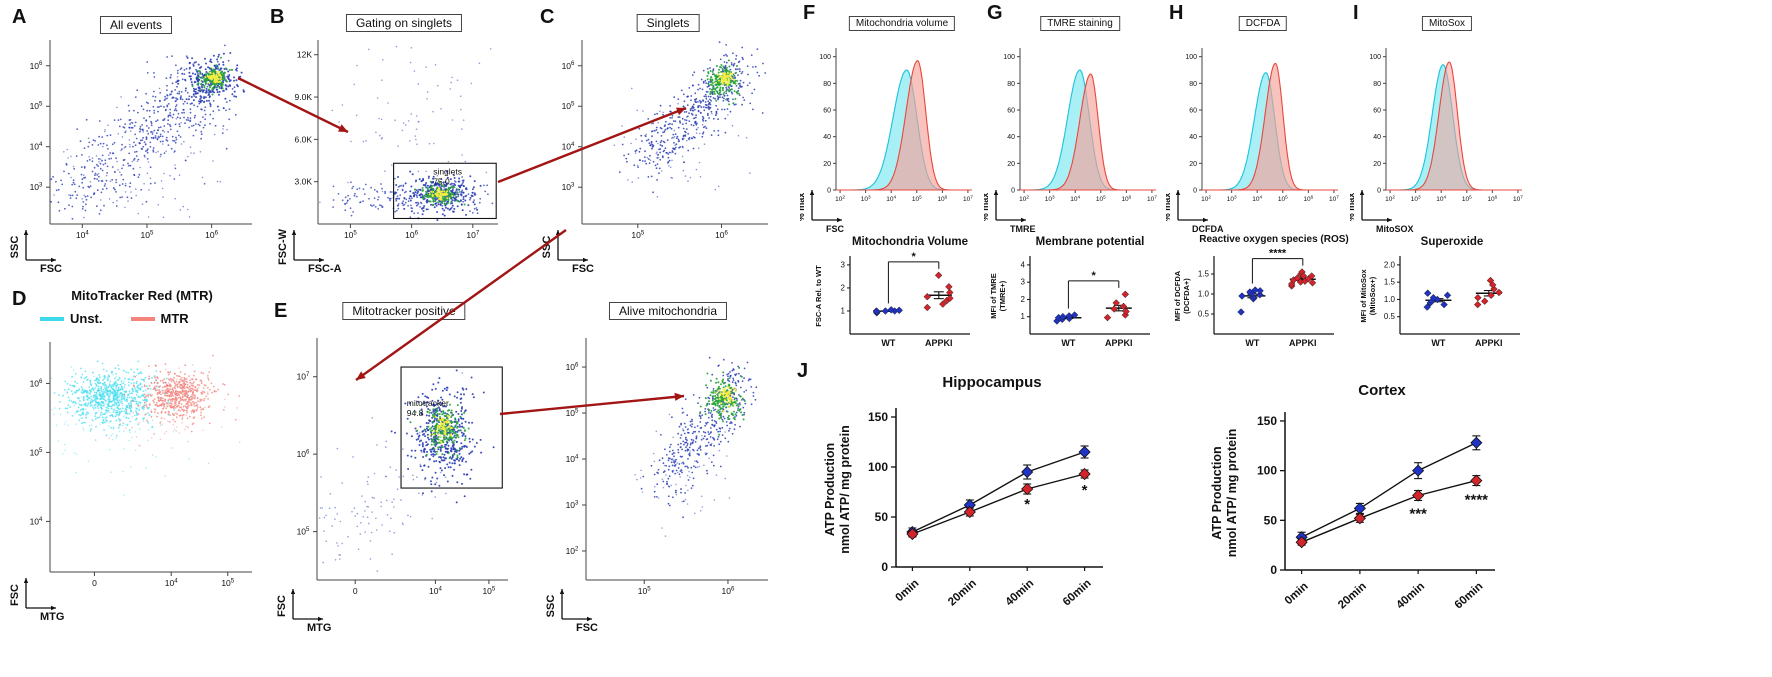 The image size is (1772, 677). I want to click on panel-f-title: Mitochondria volume, so click(902, 23).